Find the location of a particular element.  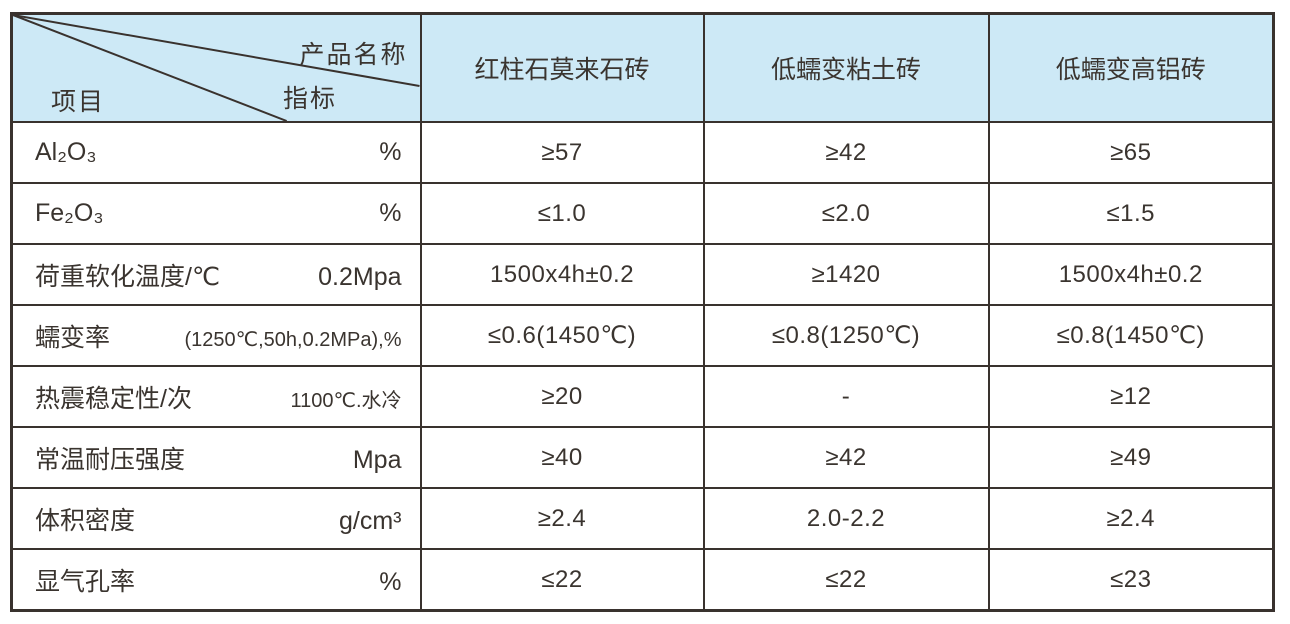

column-header-andalusite-mullite-brick: 红柱石莫来石砖 is located at coordinates (562, 67).